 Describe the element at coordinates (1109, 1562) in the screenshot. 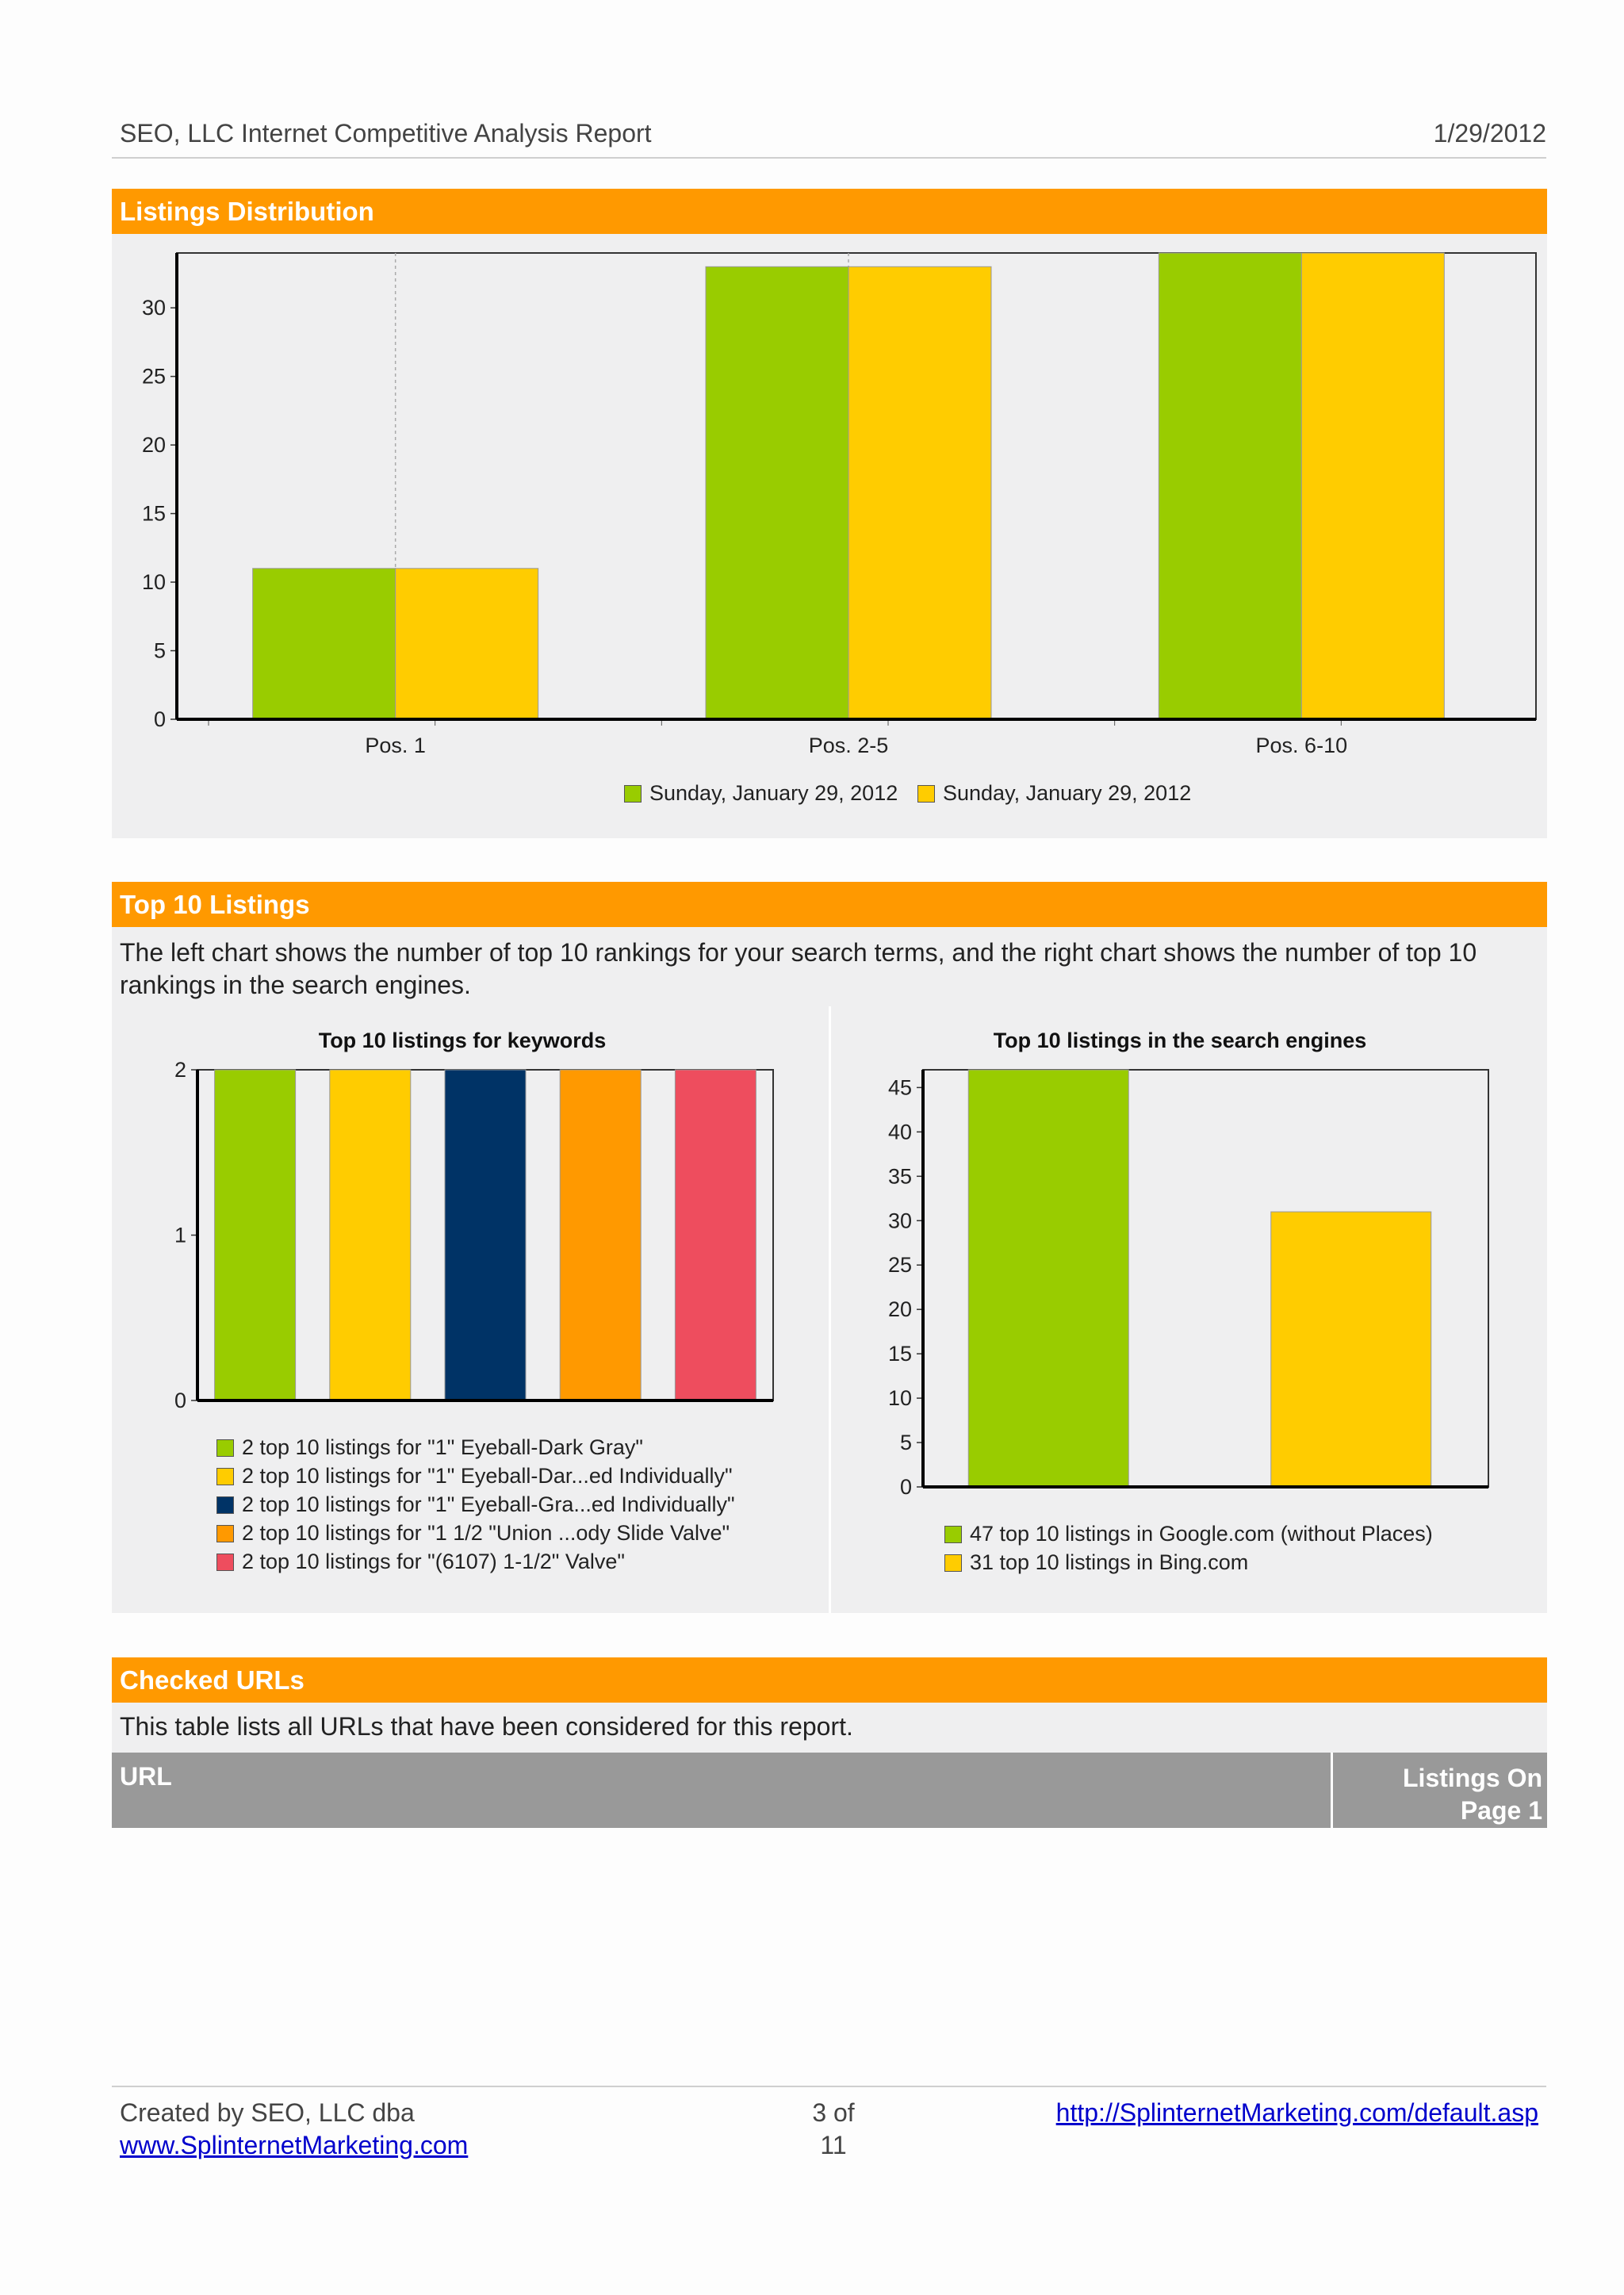

I see `legend-label: 31 top 10 listings in Bing.com` at that location.